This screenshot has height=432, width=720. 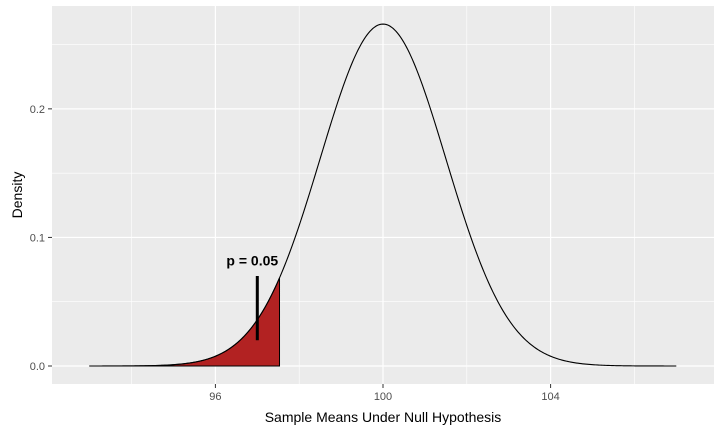 What do you see at coordinates (215, 397) in the screenshot?
I see `x-tick-label: 96` at bounding box center [215, 397].